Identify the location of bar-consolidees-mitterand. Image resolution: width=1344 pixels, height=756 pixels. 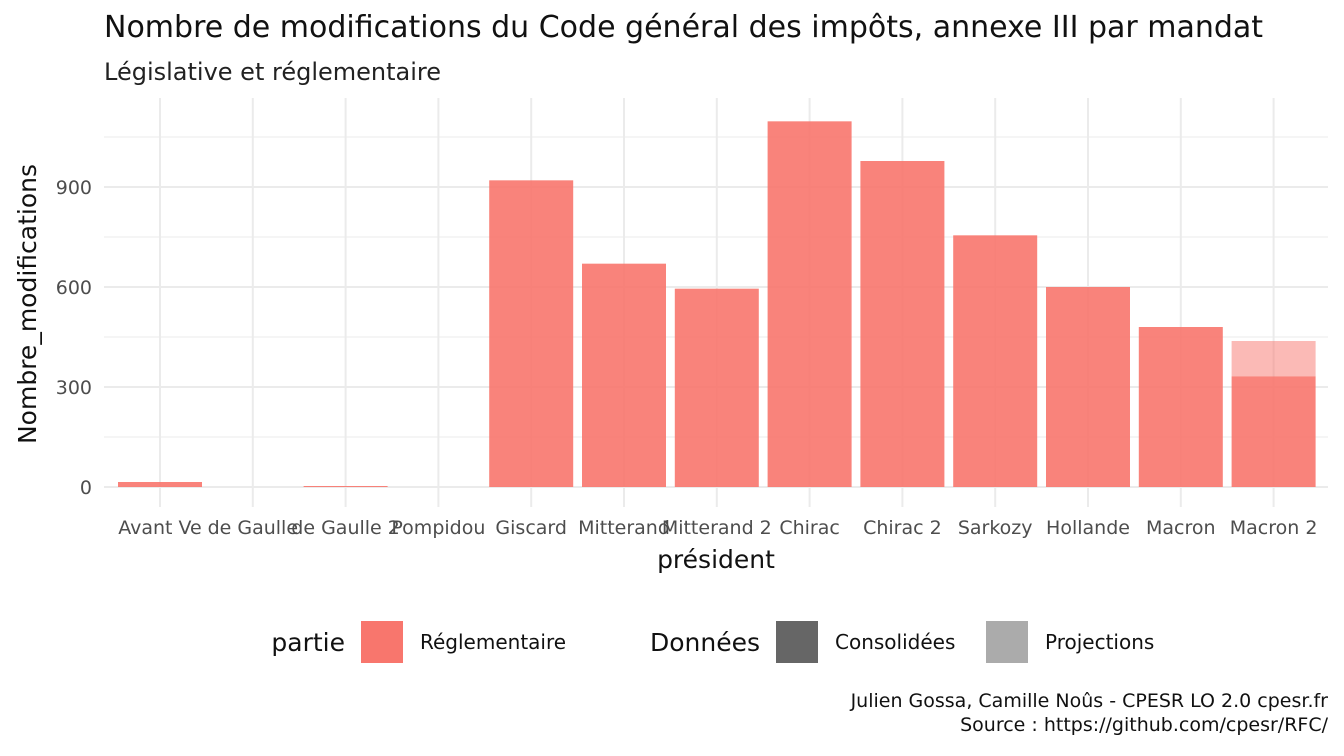
(624, 375).